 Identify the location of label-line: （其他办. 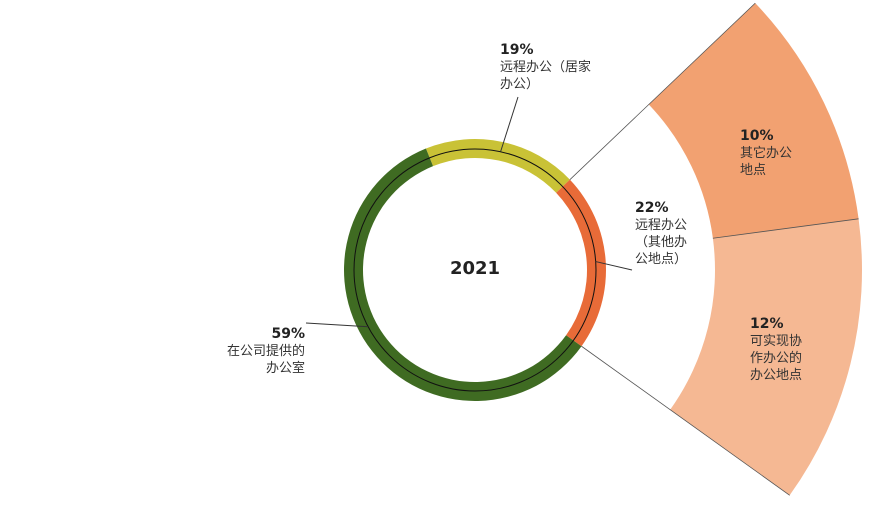
(661, 242).